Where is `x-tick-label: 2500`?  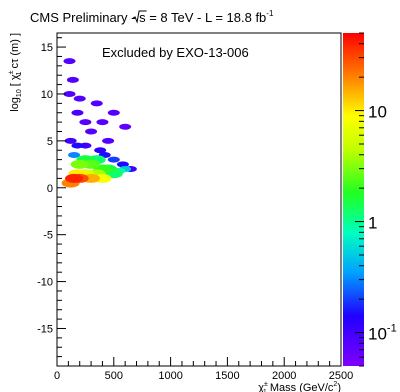
x-tick-label: 2500 is located at coordinates (341, 376).